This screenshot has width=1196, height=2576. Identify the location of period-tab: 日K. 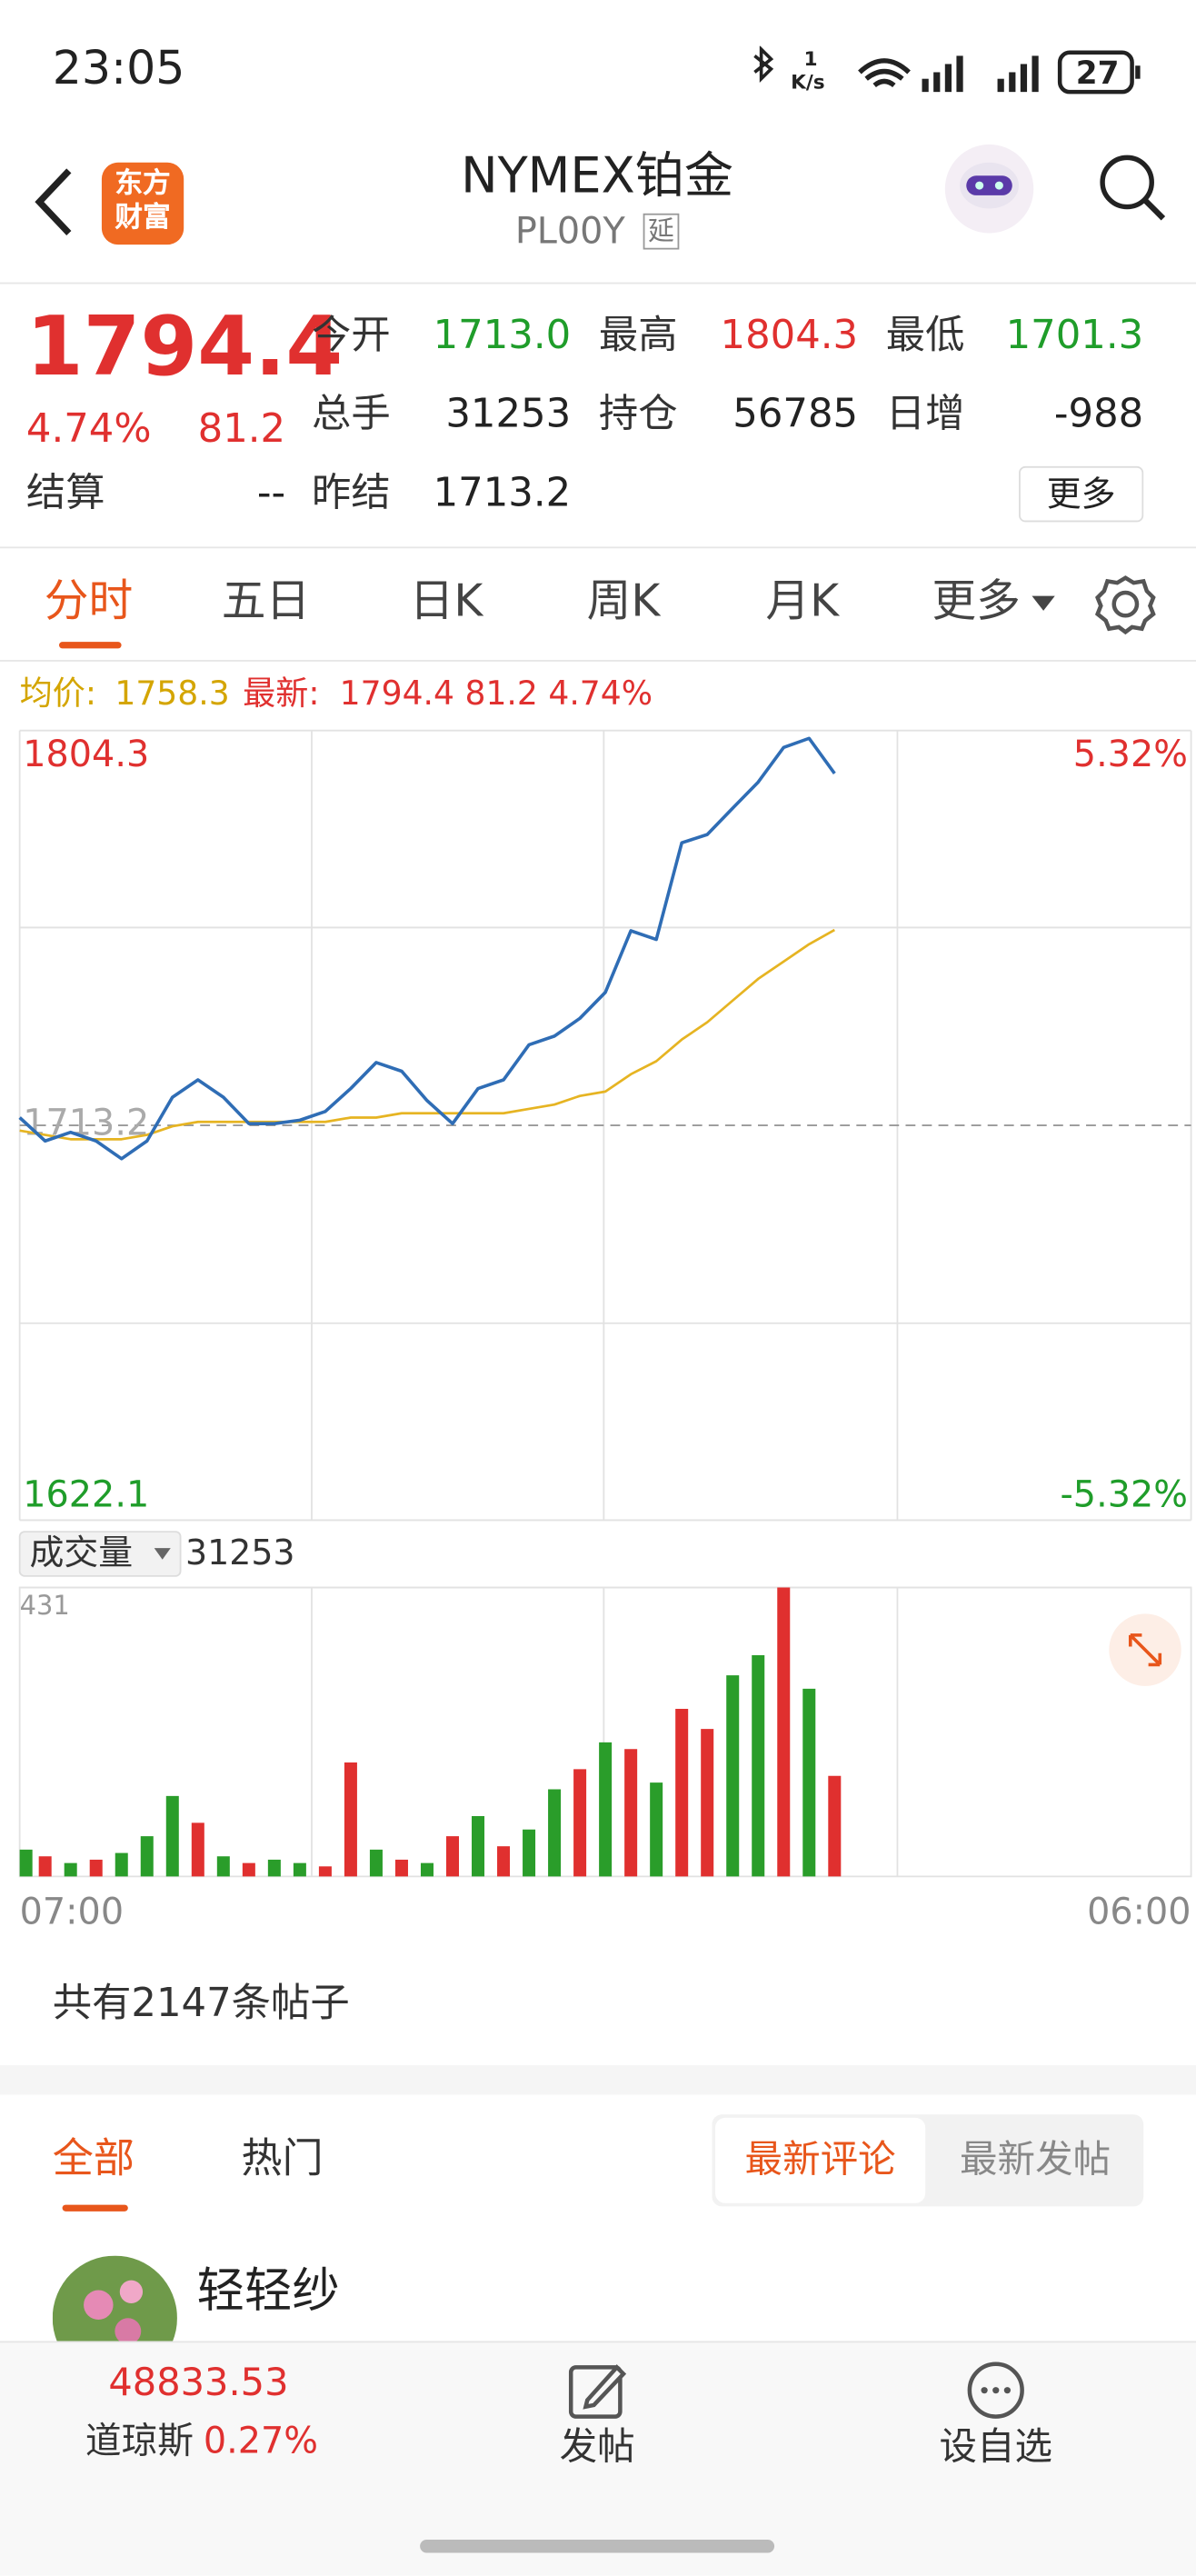
(446, 601).